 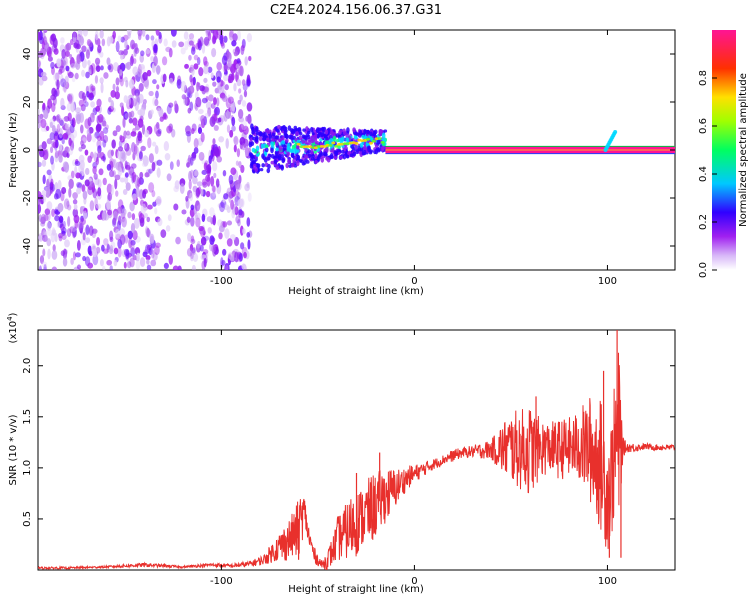 I want to click on spectrogram-x-tick-label: 100, so click(x=607, y=281).